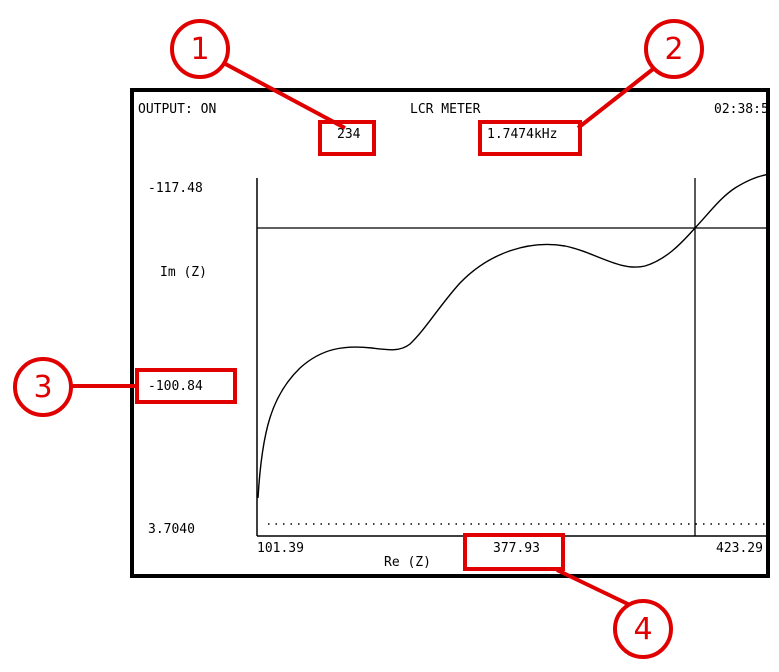 This screenshot has width=779, height=672. Describe the element at coordinates (739, 548) in the screenshot. I see `x-axis-max: 423.29` at that location.